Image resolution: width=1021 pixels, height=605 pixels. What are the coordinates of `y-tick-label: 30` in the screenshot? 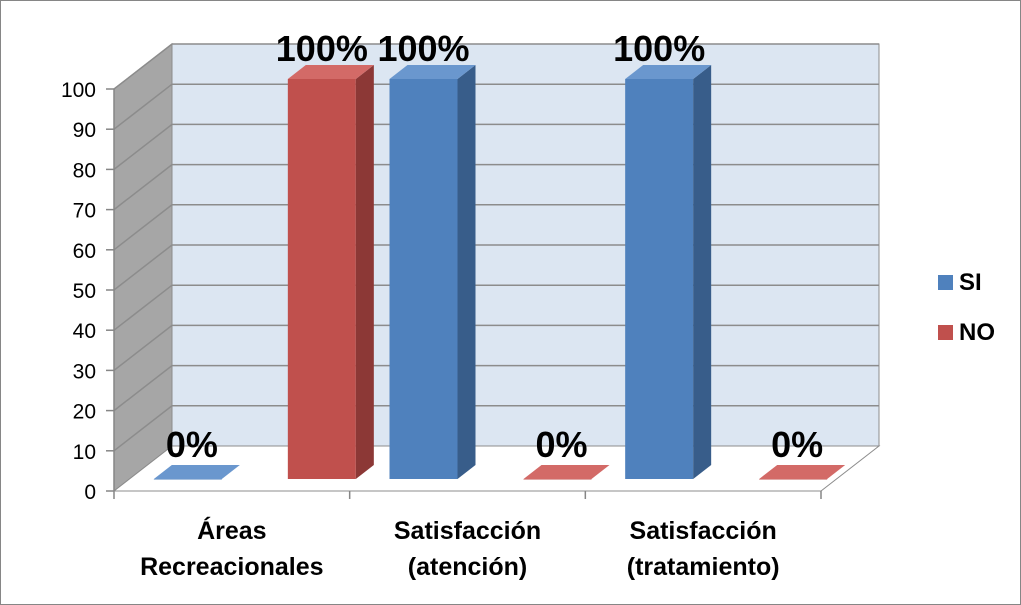 It's located at (84, 371).